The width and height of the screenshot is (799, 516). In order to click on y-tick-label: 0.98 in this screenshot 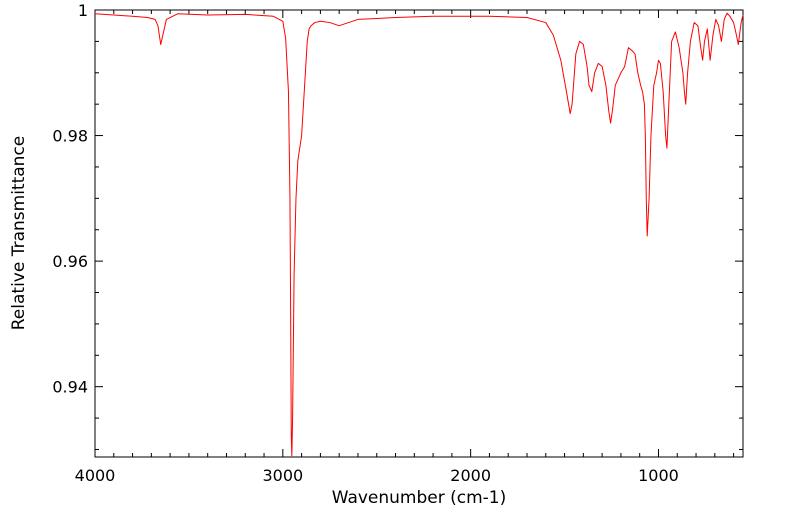, I will do `click(70, 136)`.